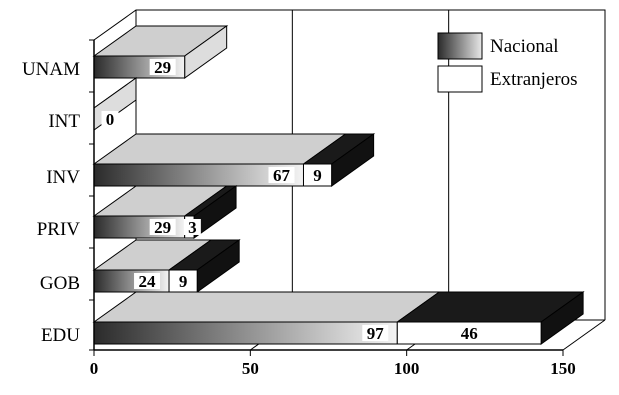  Describe the element at coordinates (407, 368) in the screenshot. I see `x-tick-label-100: 100` at that location.